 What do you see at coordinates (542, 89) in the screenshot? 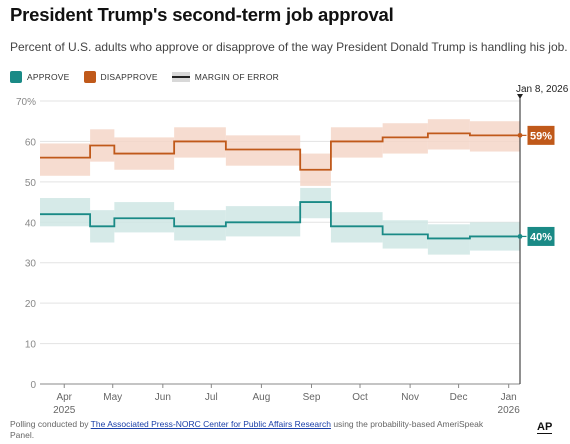
I see `current-date-label: Jan 8, 2026` at bounding box center [542, 89].